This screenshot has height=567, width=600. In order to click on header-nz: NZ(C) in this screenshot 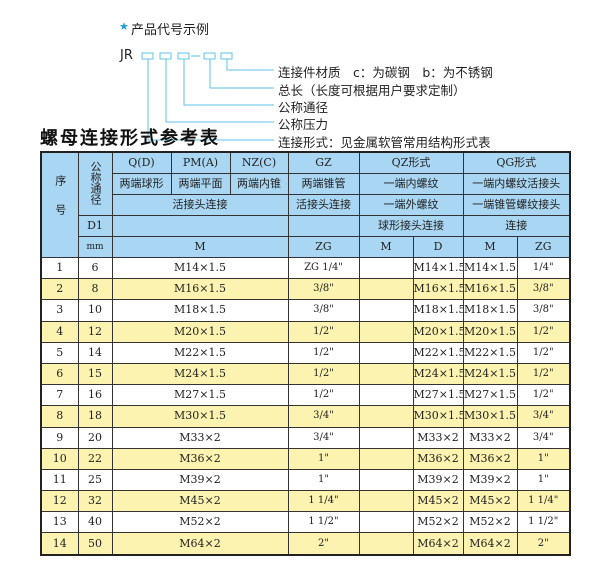, I will do `click(259, 162)`.